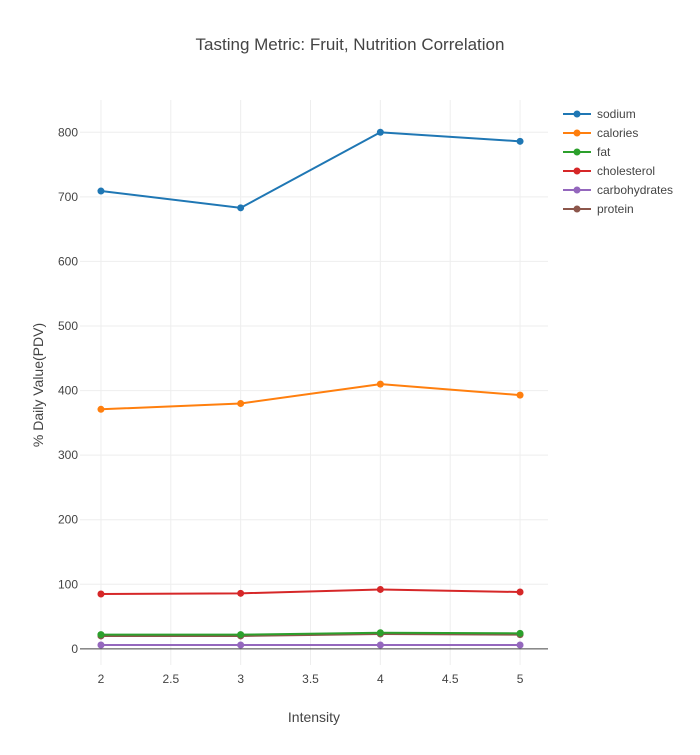 This screenshot has width=700, height=755. I want to click on legend-item-calories: calories, so click(600, 133).